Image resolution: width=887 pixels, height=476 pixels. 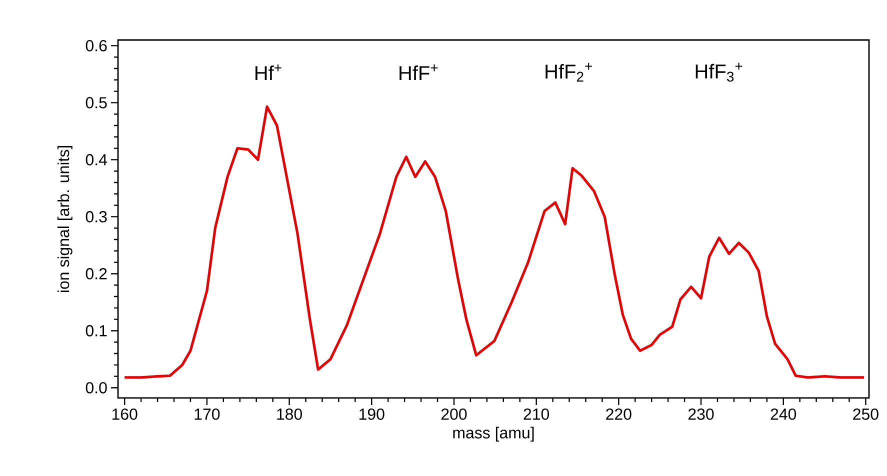 What do you see at coordinates (125, 414) in the screenshot?
I see `x-tick-label: 160` at bounding box center [125, 414].